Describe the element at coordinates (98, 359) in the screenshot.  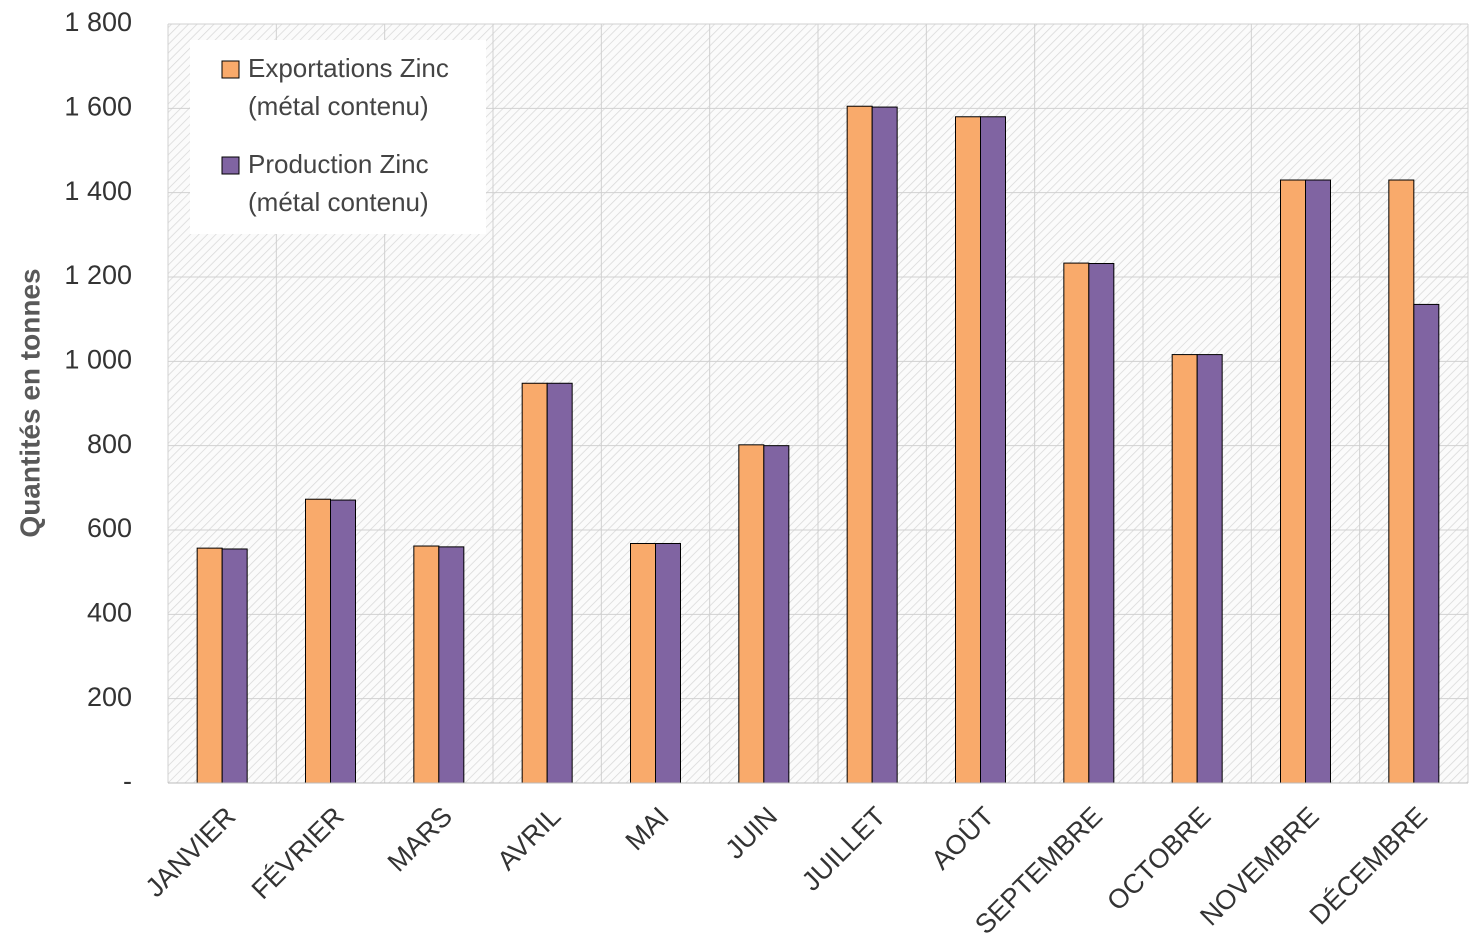
I see `y-tick-label: 1 000` at that location.